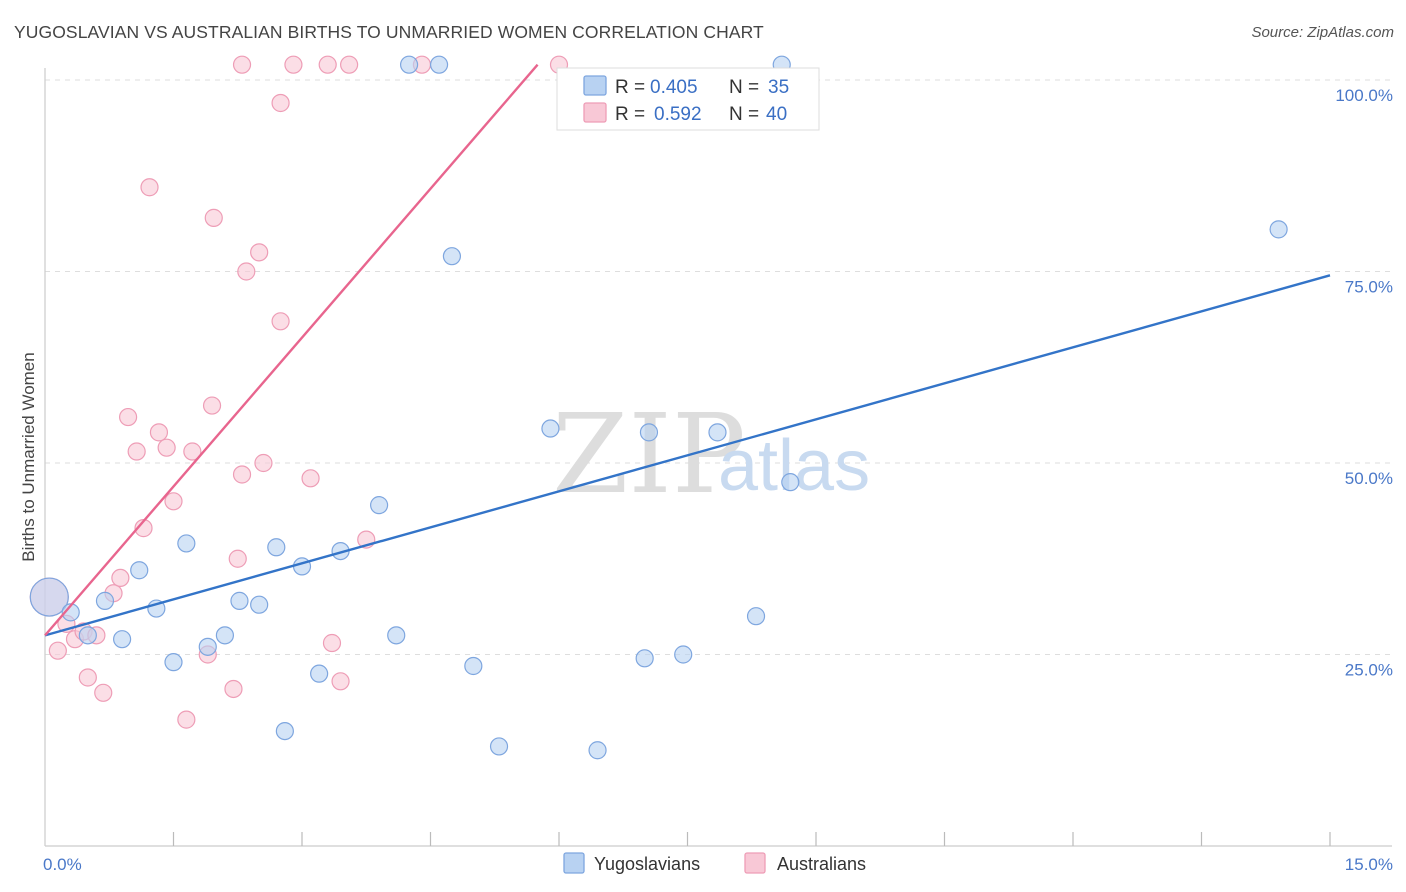 The image size is (1406, 892). What do you see at coordinates (776, 114) in the screenshot?
I see `legend-n-value-2: 40` at bounding box center [776, 114].